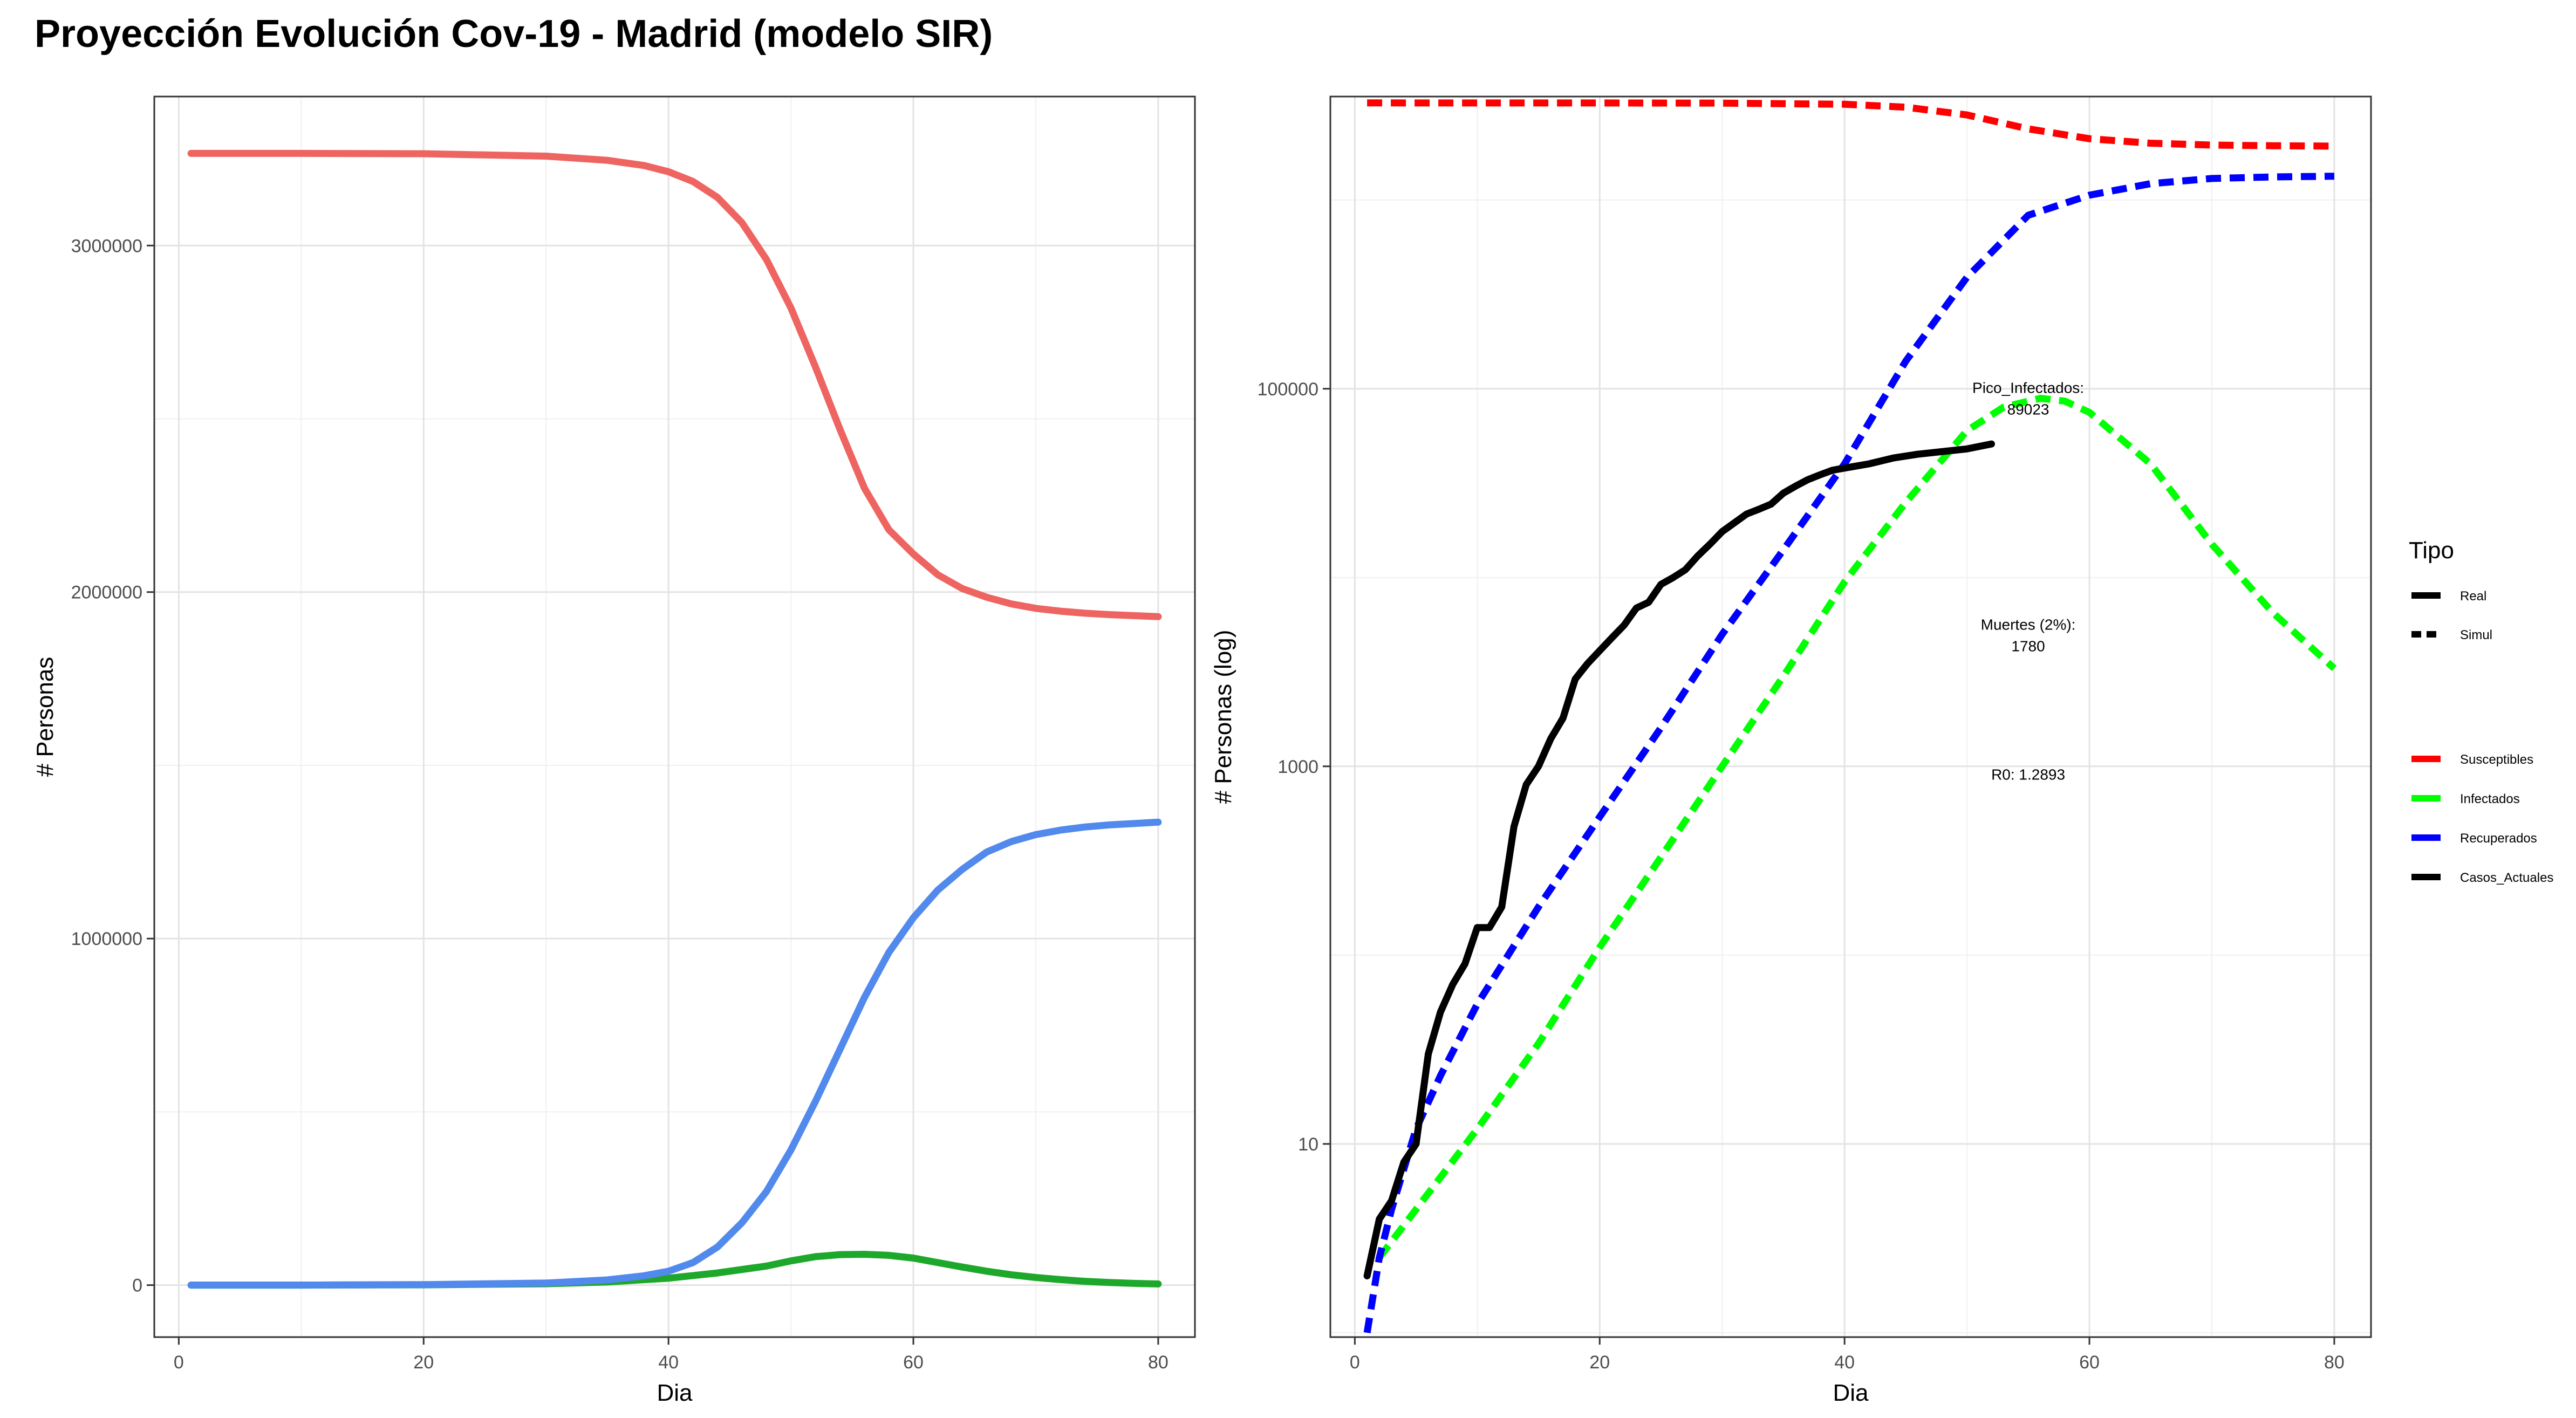  I want to click on series-line-casos-actuales, so click(1679, 859).